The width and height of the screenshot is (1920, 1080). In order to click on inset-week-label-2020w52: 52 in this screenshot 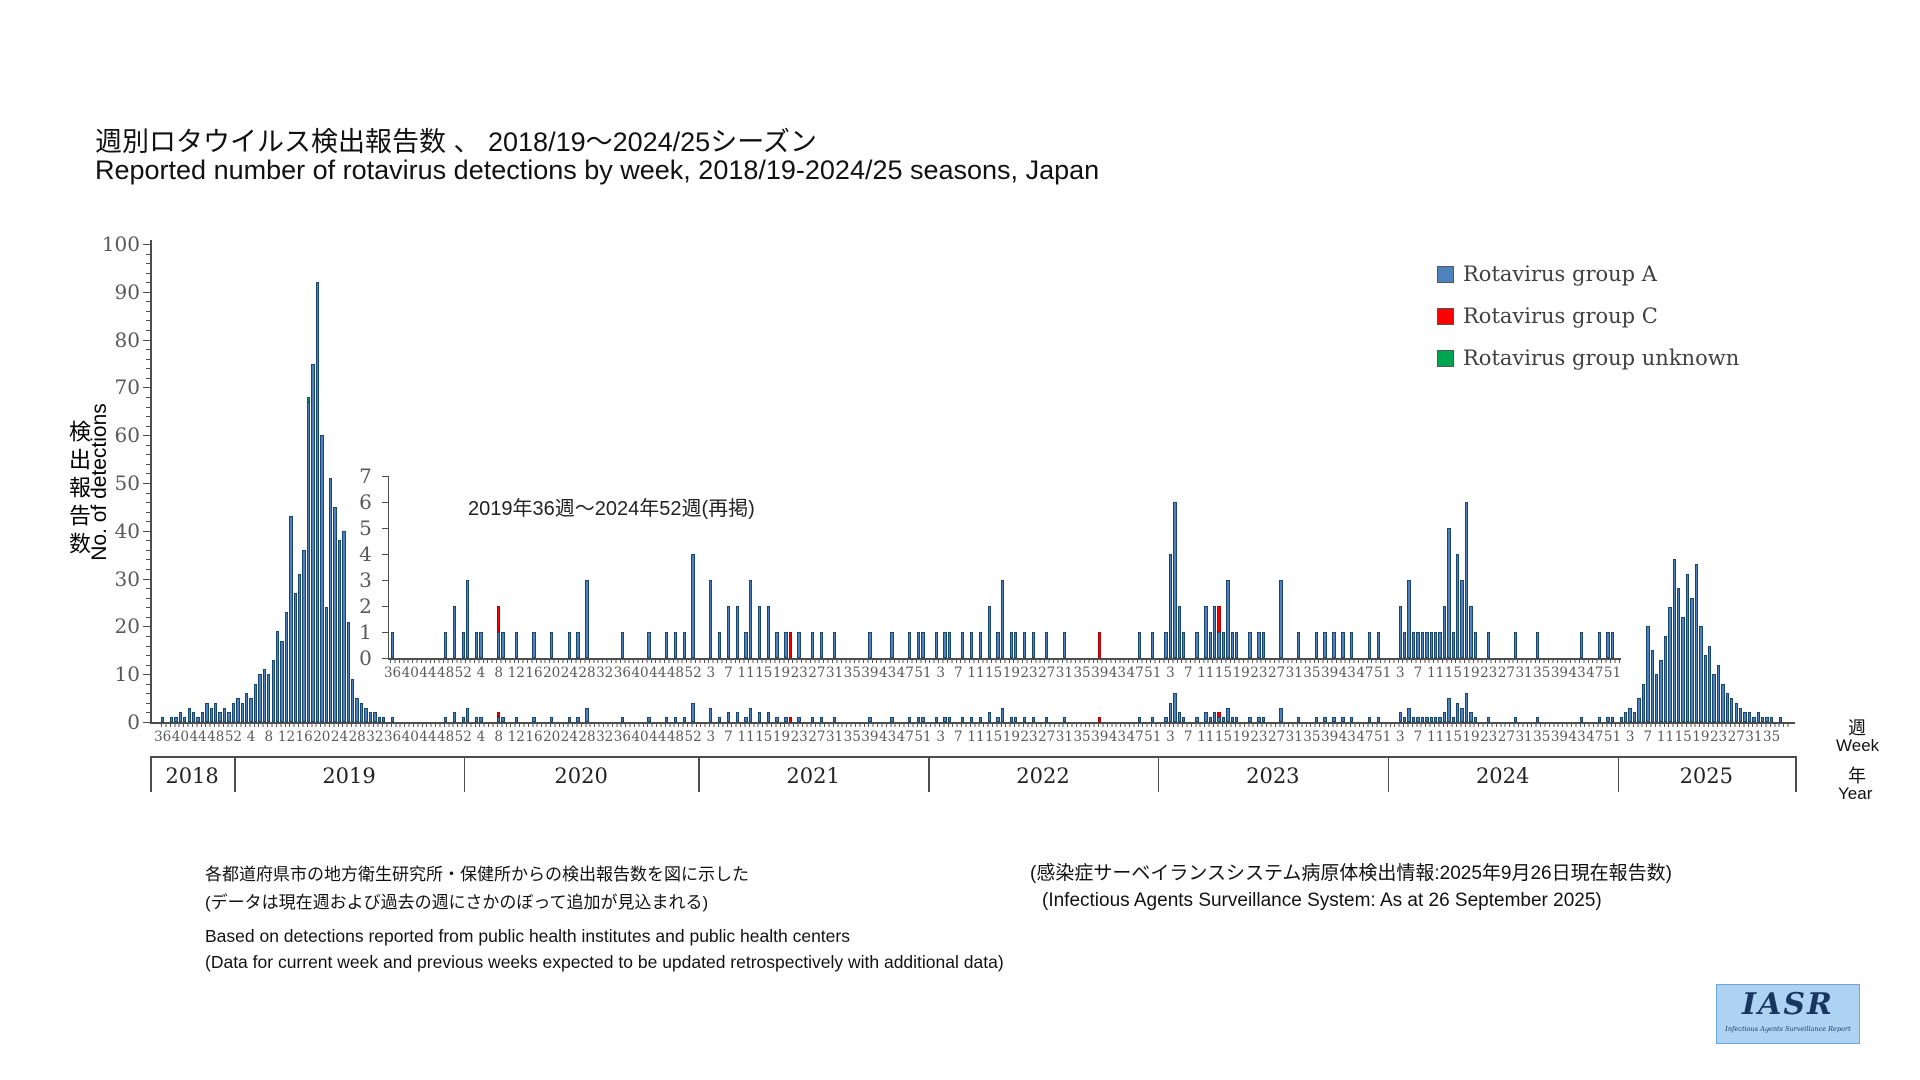, I will do `click(693, 673)`.